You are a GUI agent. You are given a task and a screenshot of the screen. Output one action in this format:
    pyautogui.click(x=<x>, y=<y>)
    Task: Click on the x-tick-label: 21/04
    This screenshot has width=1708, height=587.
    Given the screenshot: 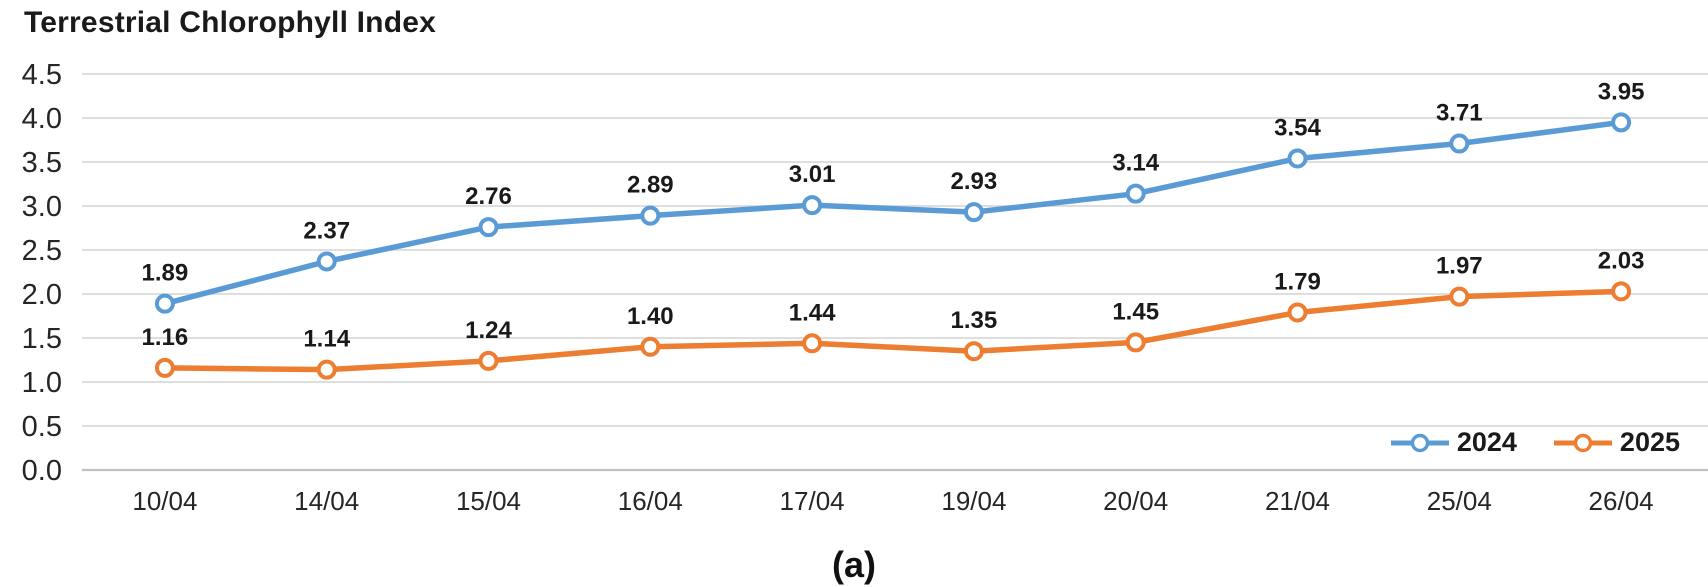 What is the action you would take?
    pyautogui.click(x=1297, y=501)
    